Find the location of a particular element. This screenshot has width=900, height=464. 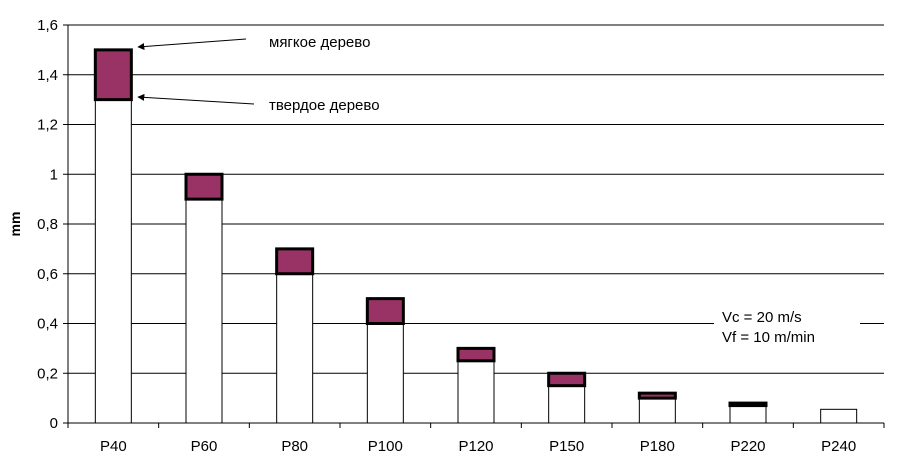

annotation-arrow-hard is located at coordinates (196, 99).